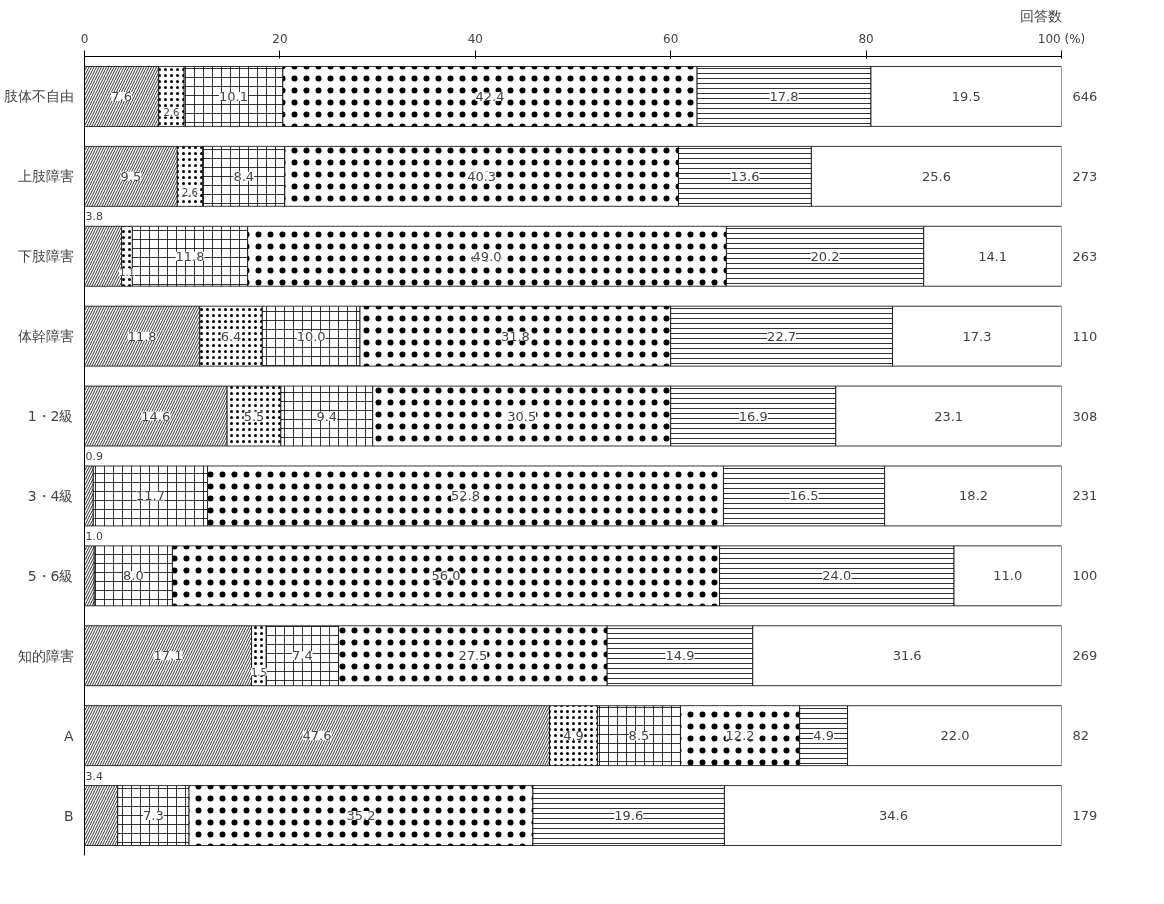  Describe the element at coordinates (68, 735) in the screenshot. I see `y-tick-label: A` at that location.